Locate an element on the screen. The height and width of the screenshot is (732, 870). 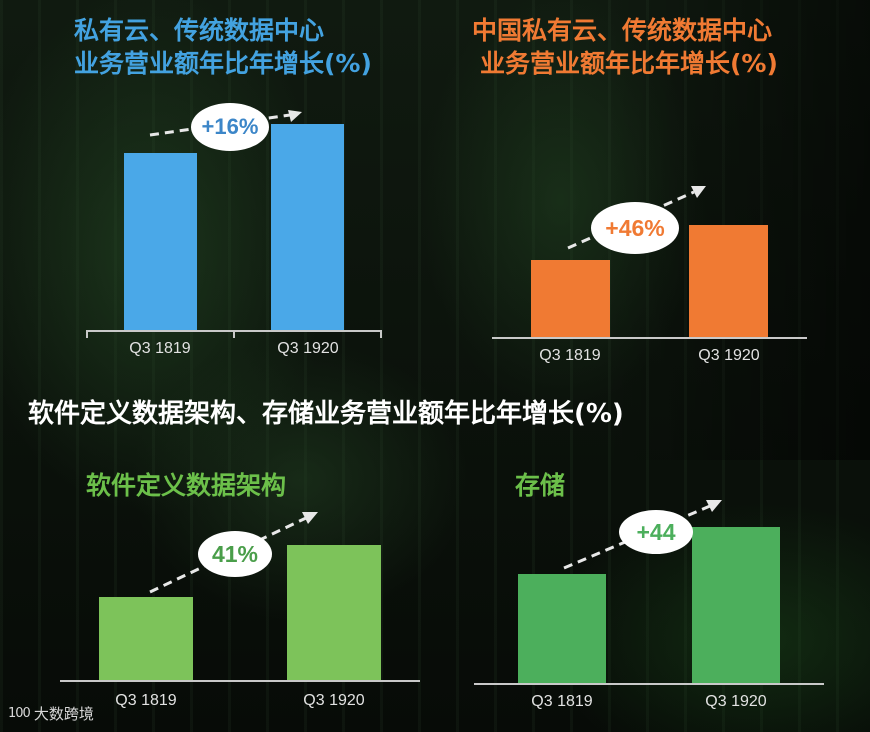
chart2-bar-q3-1920 is located at coordinates (728, 281).